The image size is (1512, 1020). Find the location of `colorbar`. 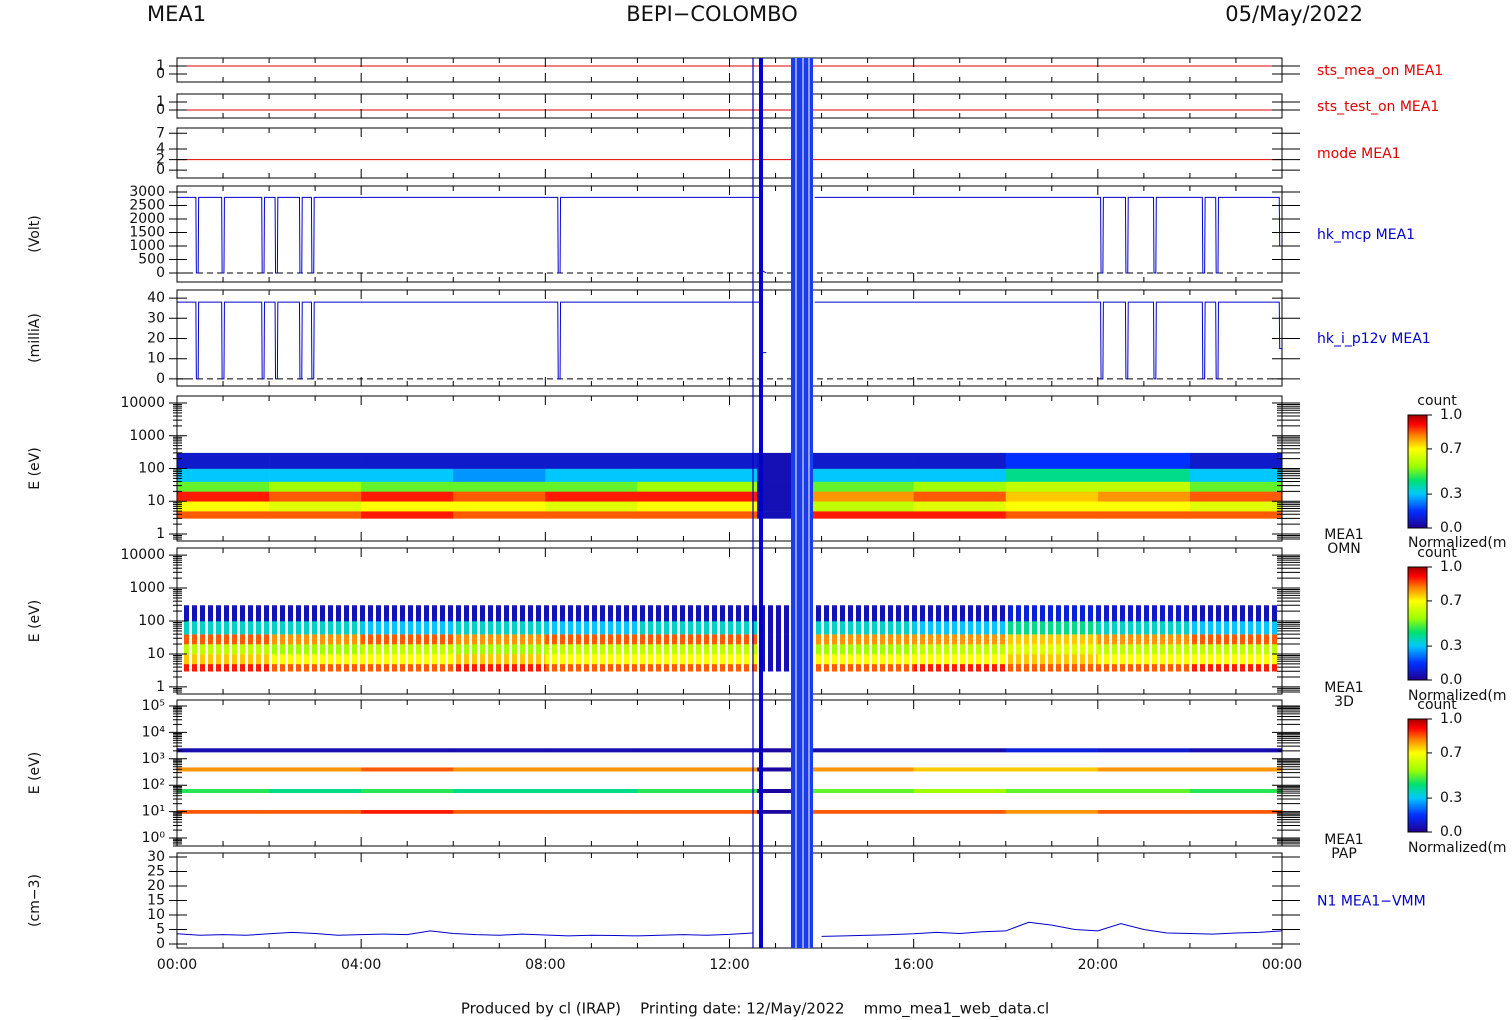

colorbar is located at coordinates (1417, 471).